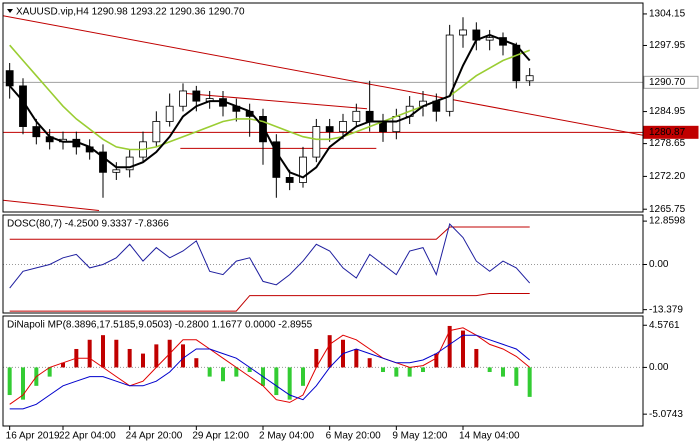  What do you see at coordinates (489, 436) in the screenshot?
I see `x-tick-label: 14 May 04:00` at bounding box center [489, 436].